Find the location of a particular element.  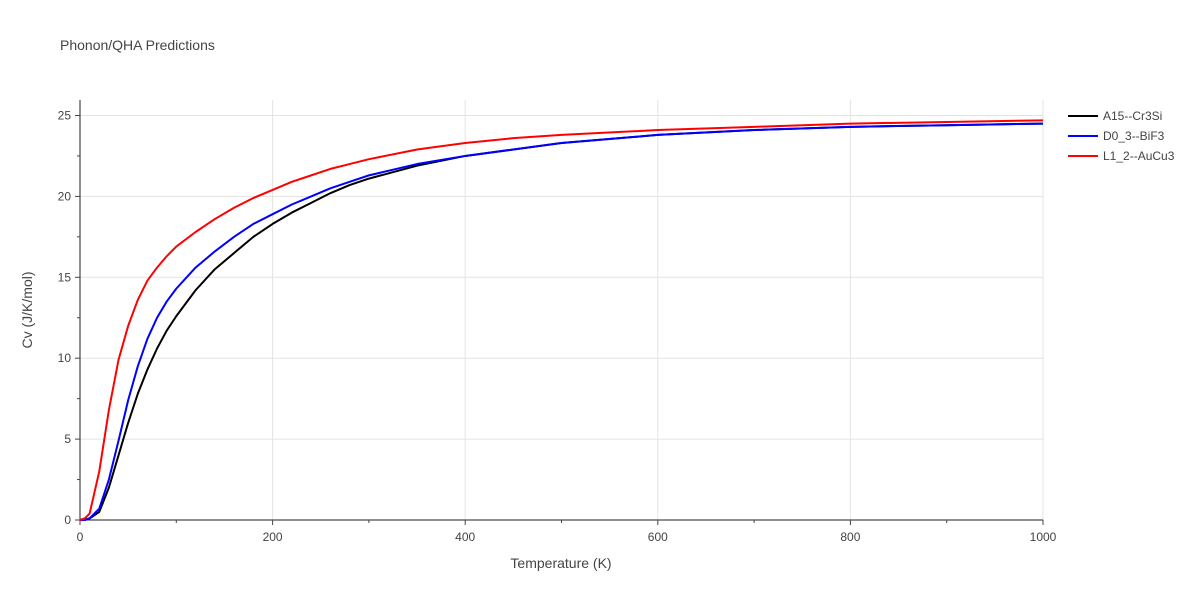

x-tick-label: 200 is located at coordinates (273, 537).